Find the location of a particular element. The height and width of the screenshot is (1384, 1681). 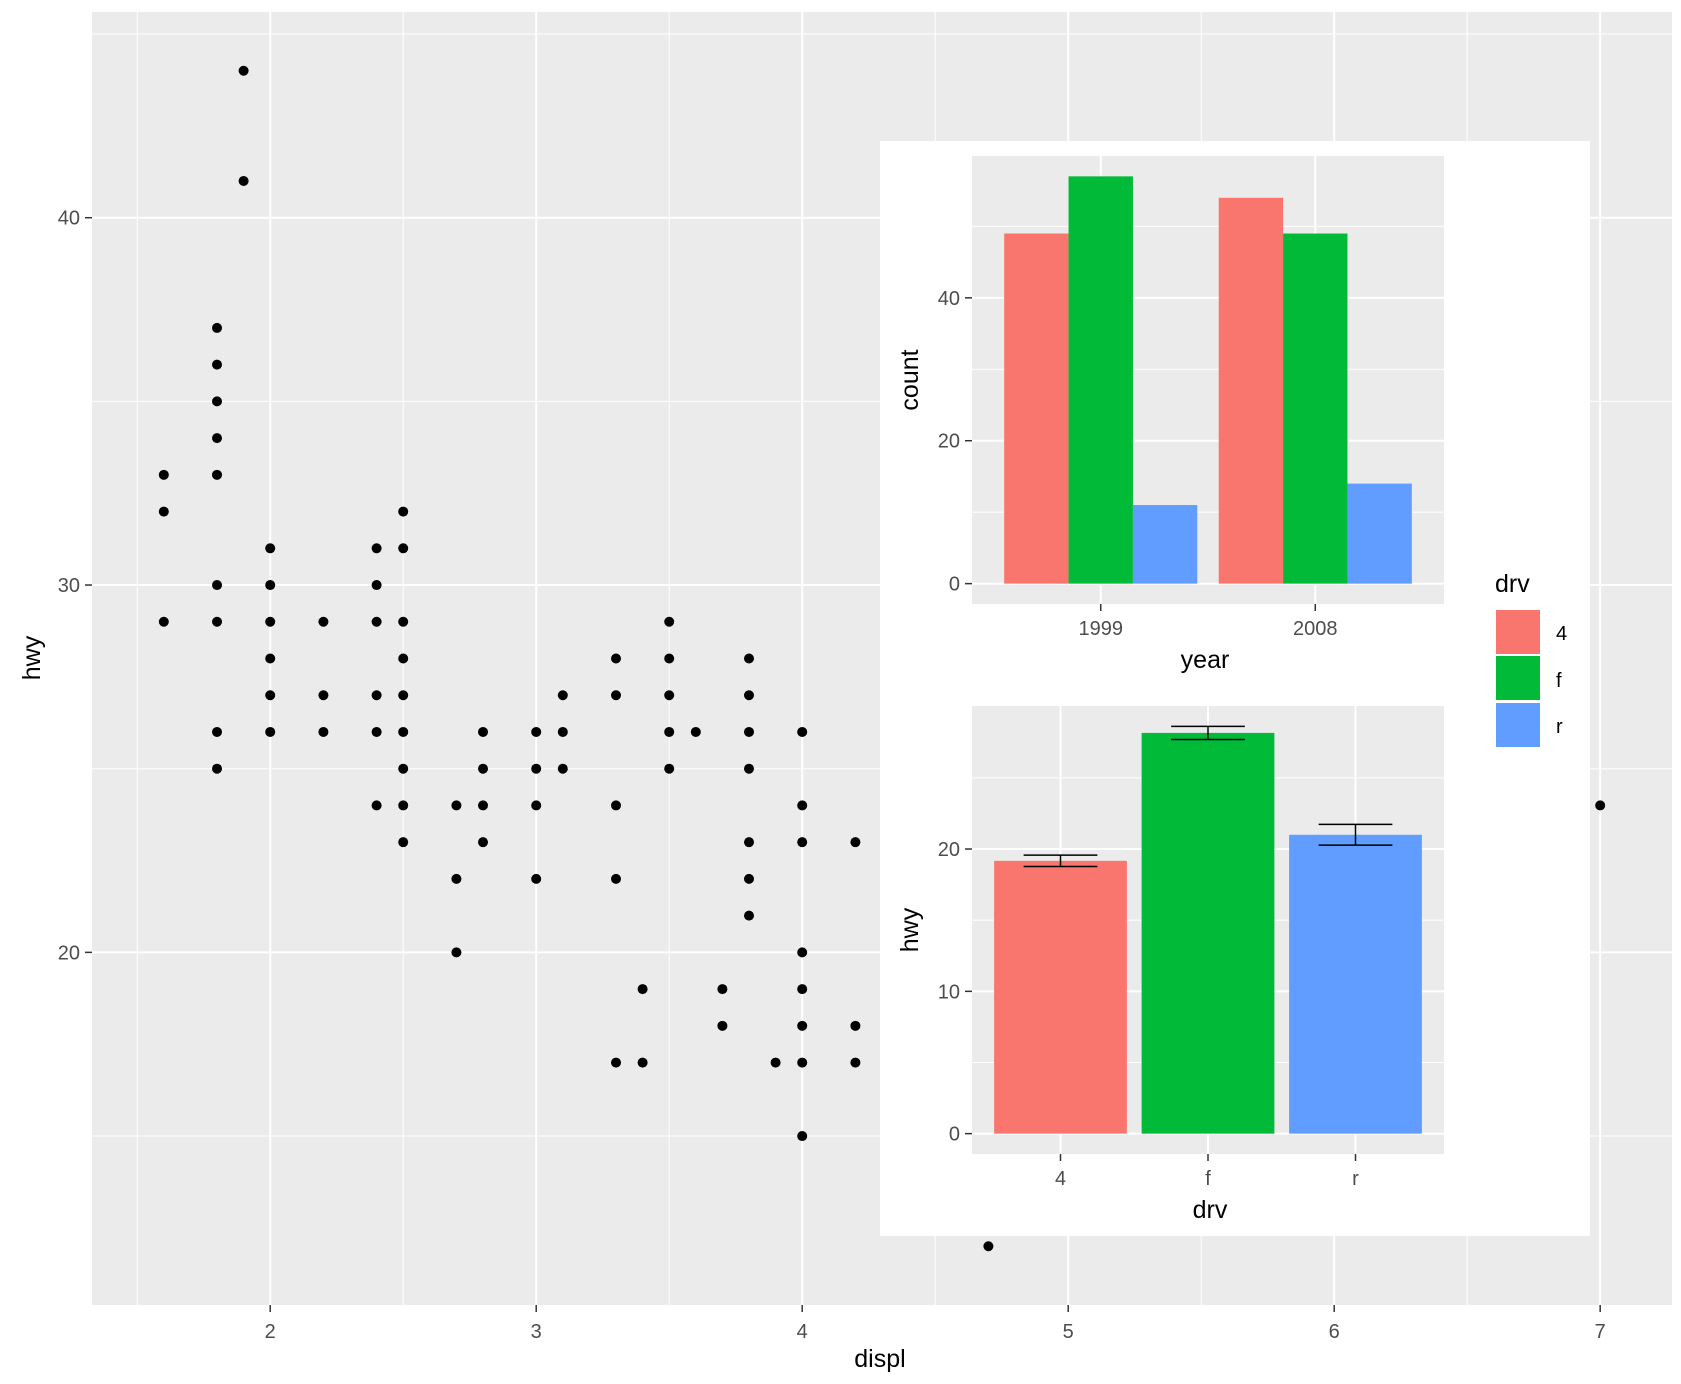

legend-label-4: 4 is located at coordinates (1561, 634).